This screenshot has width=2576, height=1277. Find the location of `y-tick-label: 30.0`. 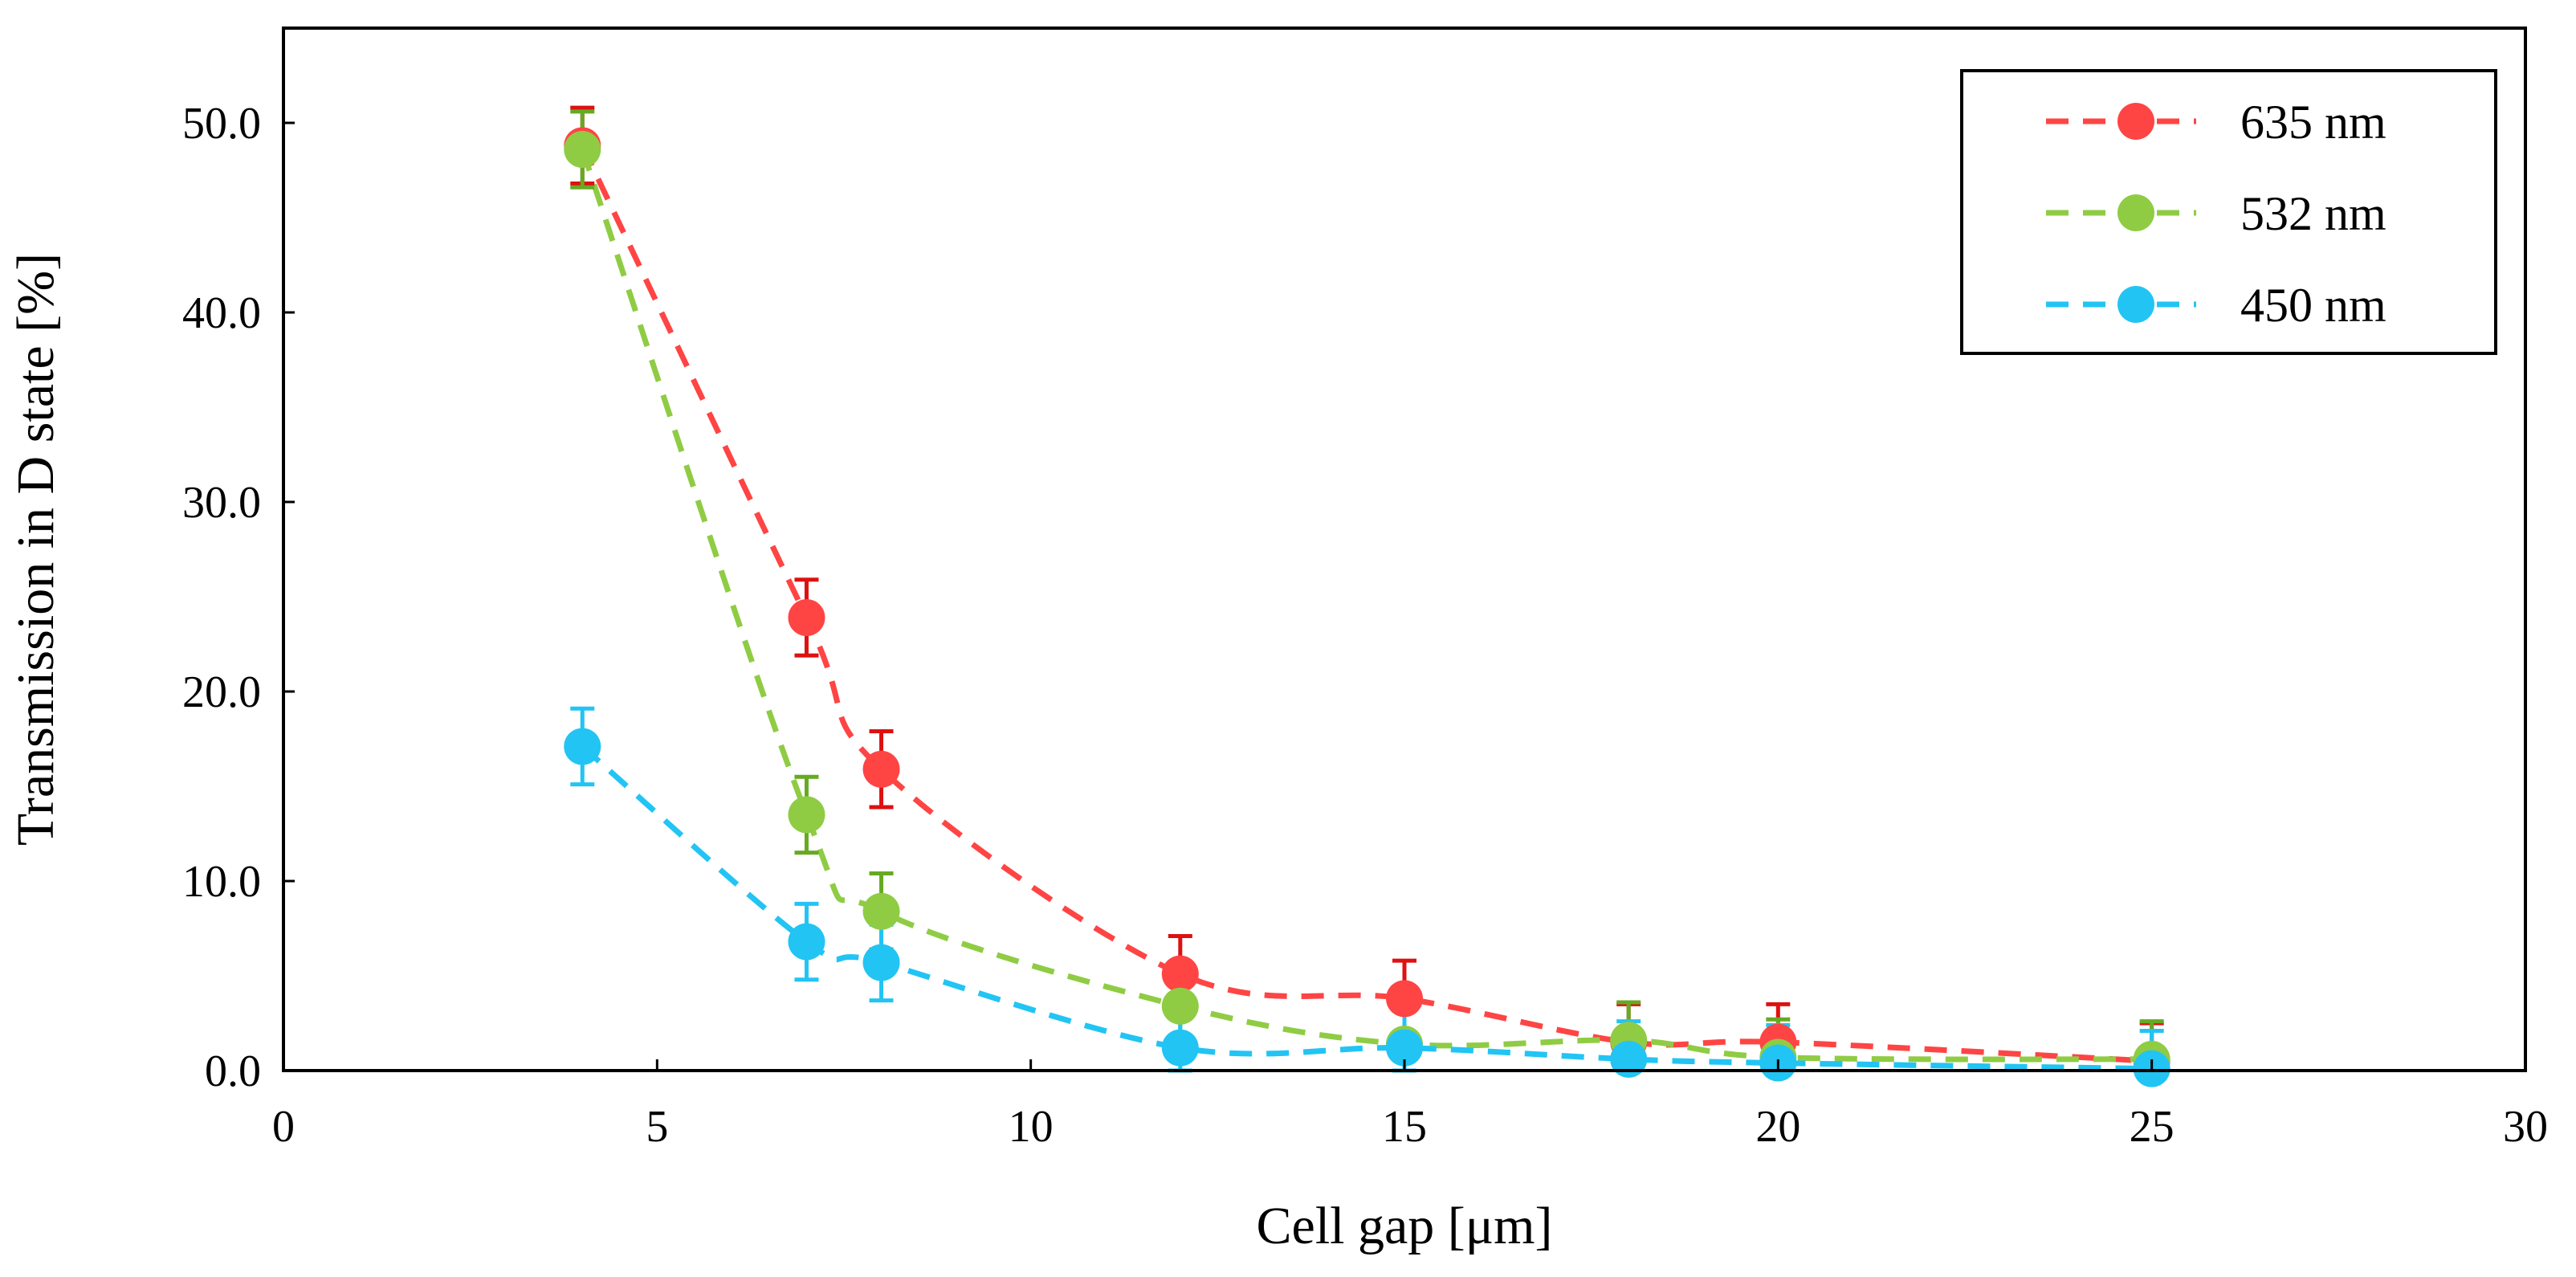

y-tick-label: 30.0 is located at coordinates (221, 503).